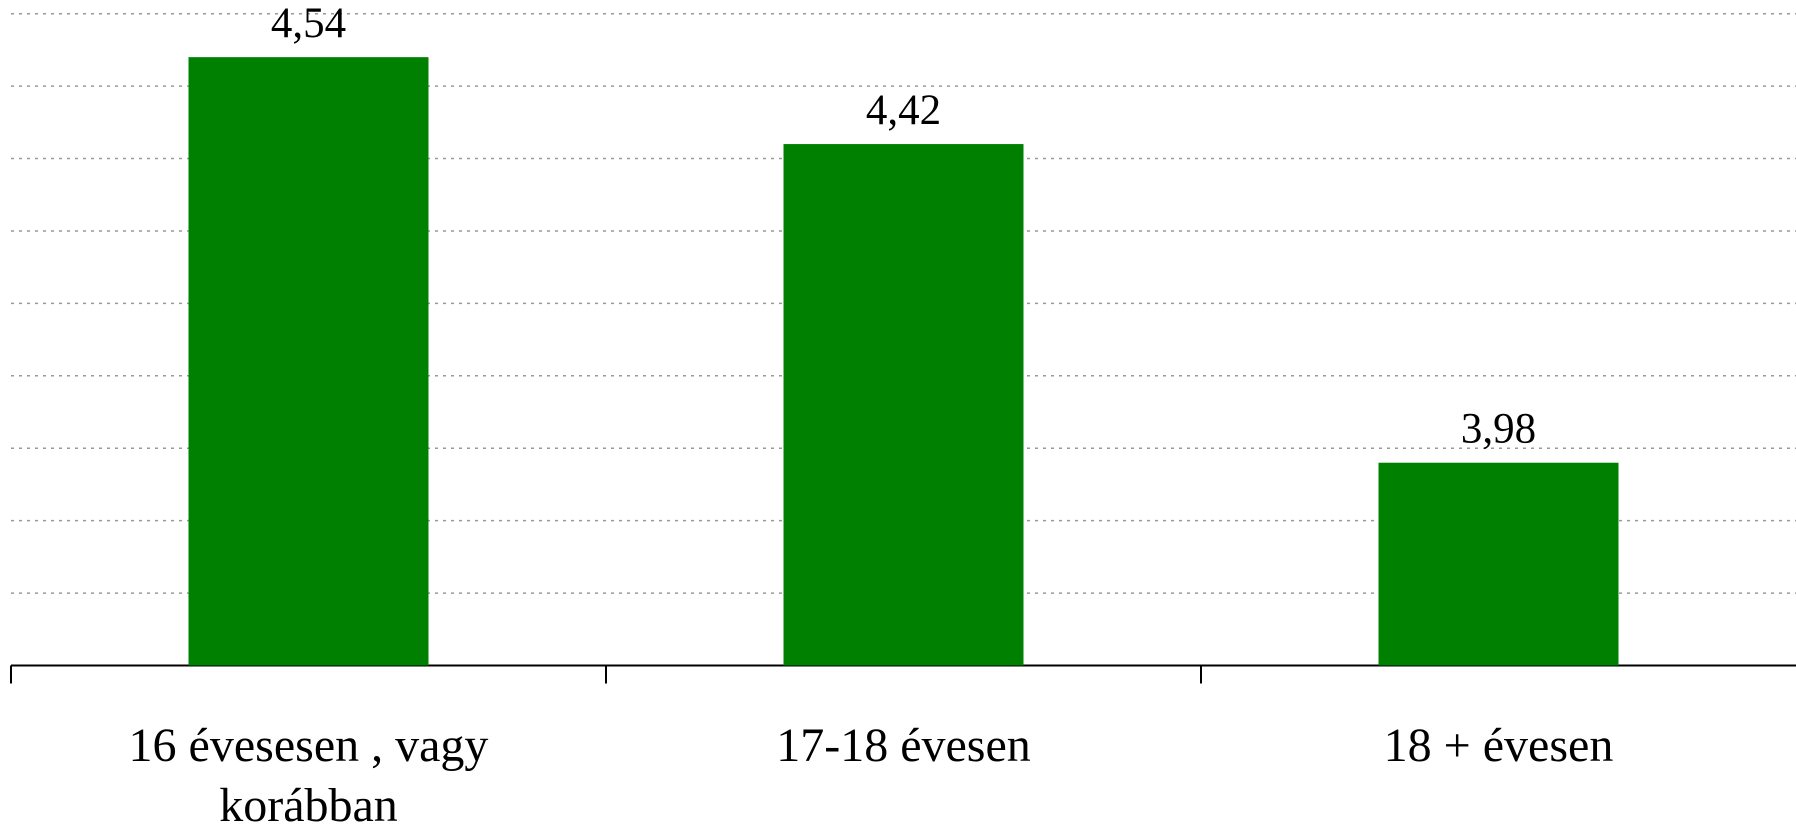 The width and height of the screenshot is (1796, 832). Describe the element at coordinates (308, 23) in the screenshot. I see `value-label: 4,54` at that location.